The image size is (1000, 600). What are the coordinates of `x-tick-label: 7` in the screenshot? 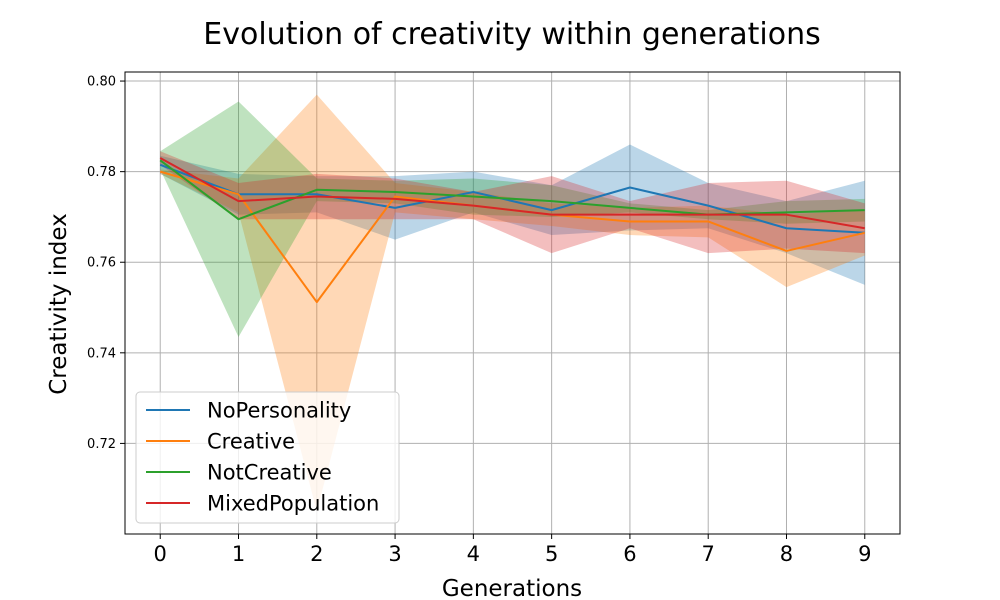 It's located at (708, 554).